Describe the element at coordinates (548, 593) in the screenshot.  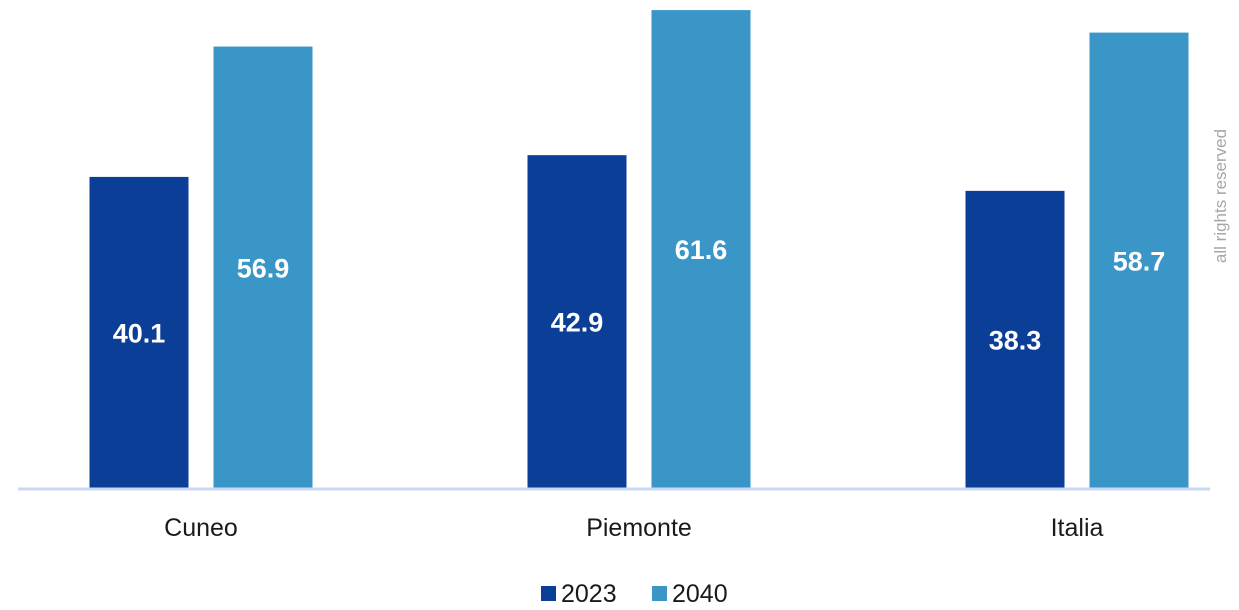
I see `legend-swatch-2023` at that location.